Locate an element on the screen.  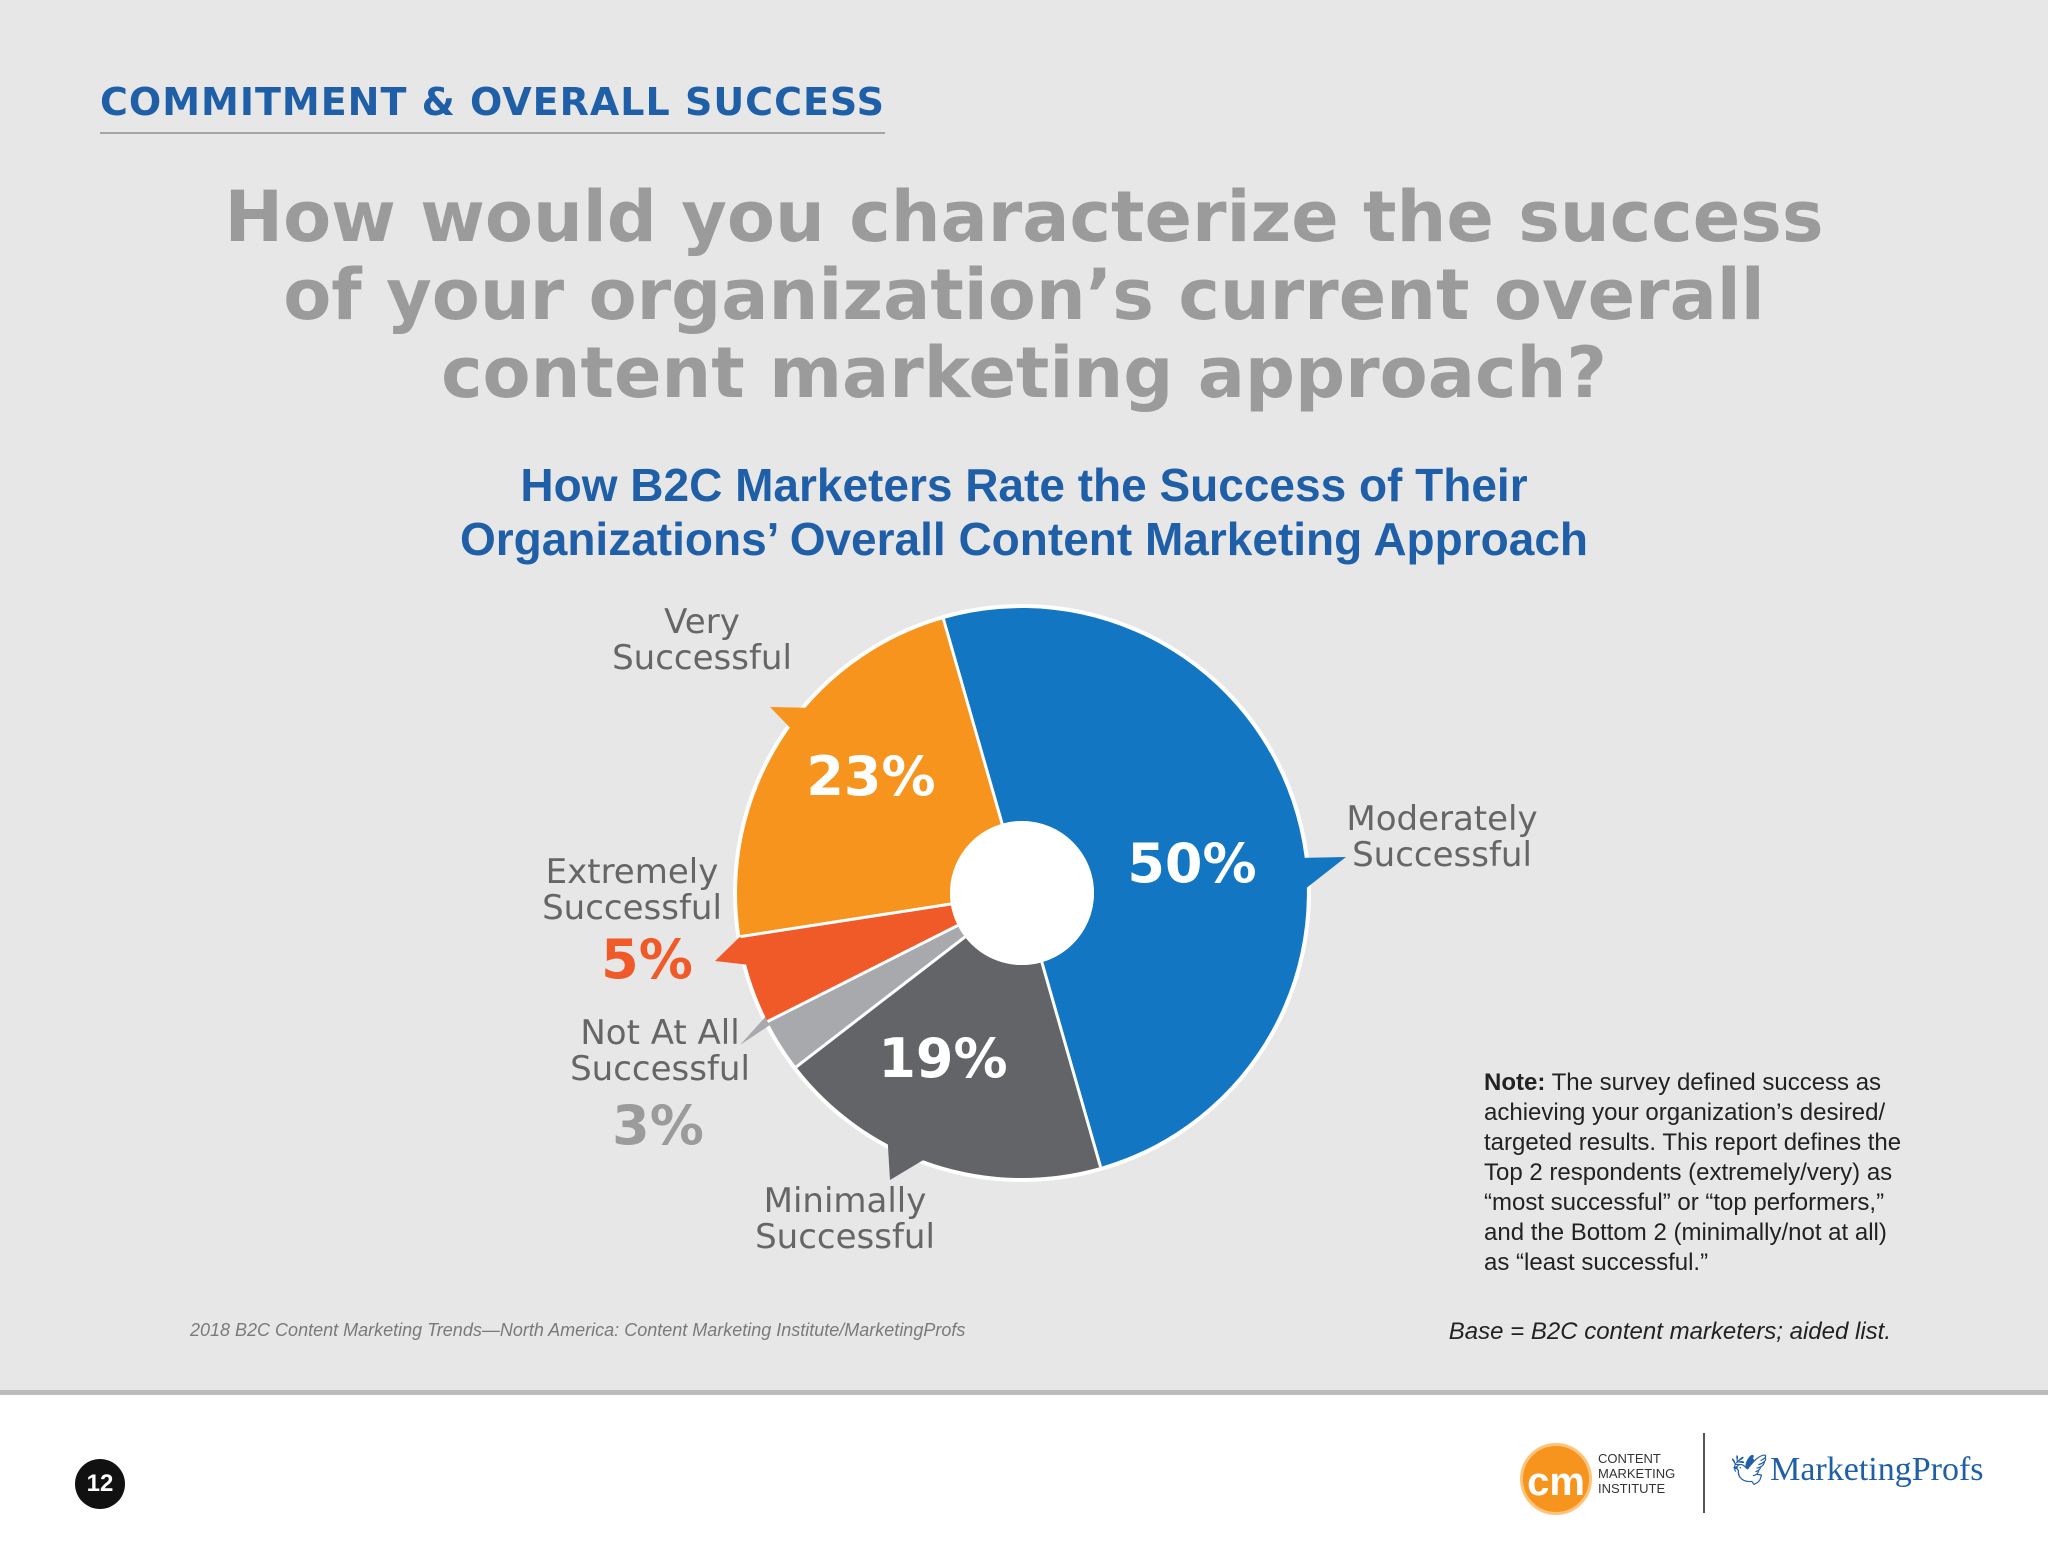
category-label: Very is located at coordinates (702, 622).